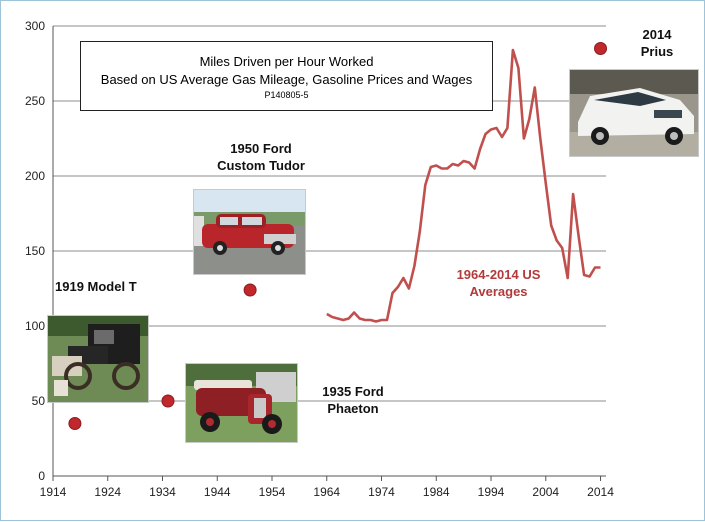 This screenshot has width=705, height=522. I want to click on annotation-model-t-line1: 1919 Model T, so click(96, 286).